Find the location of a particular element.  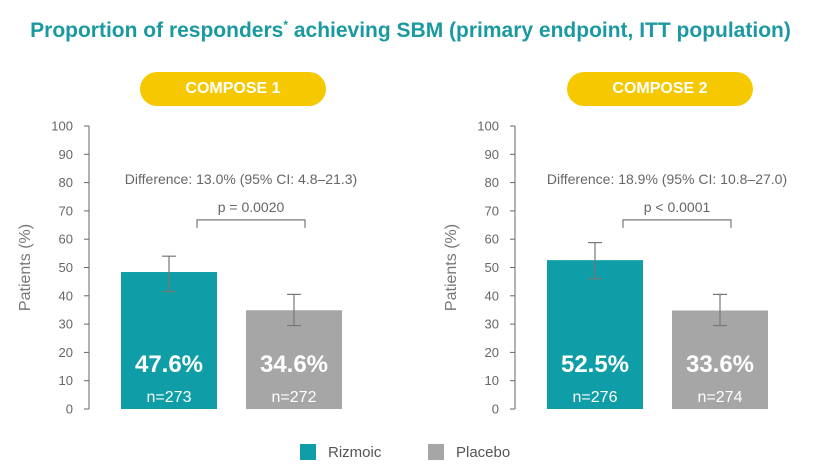

compose1-title-pill: COMPOSE 1 is located at coordinates (233, 89).